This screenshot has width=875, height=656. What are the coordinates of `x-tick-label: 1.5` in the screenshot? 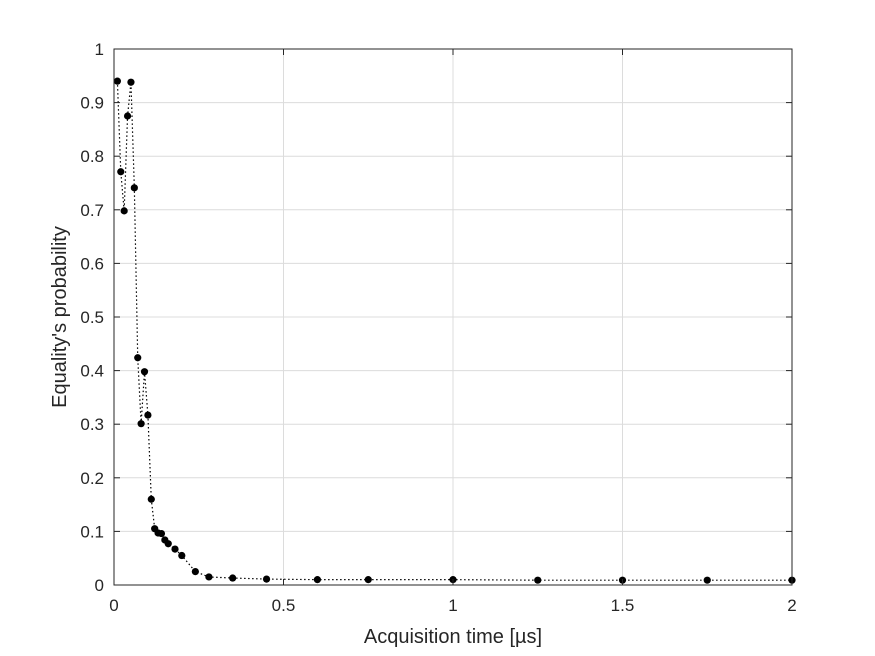 It's located at (623, 605).